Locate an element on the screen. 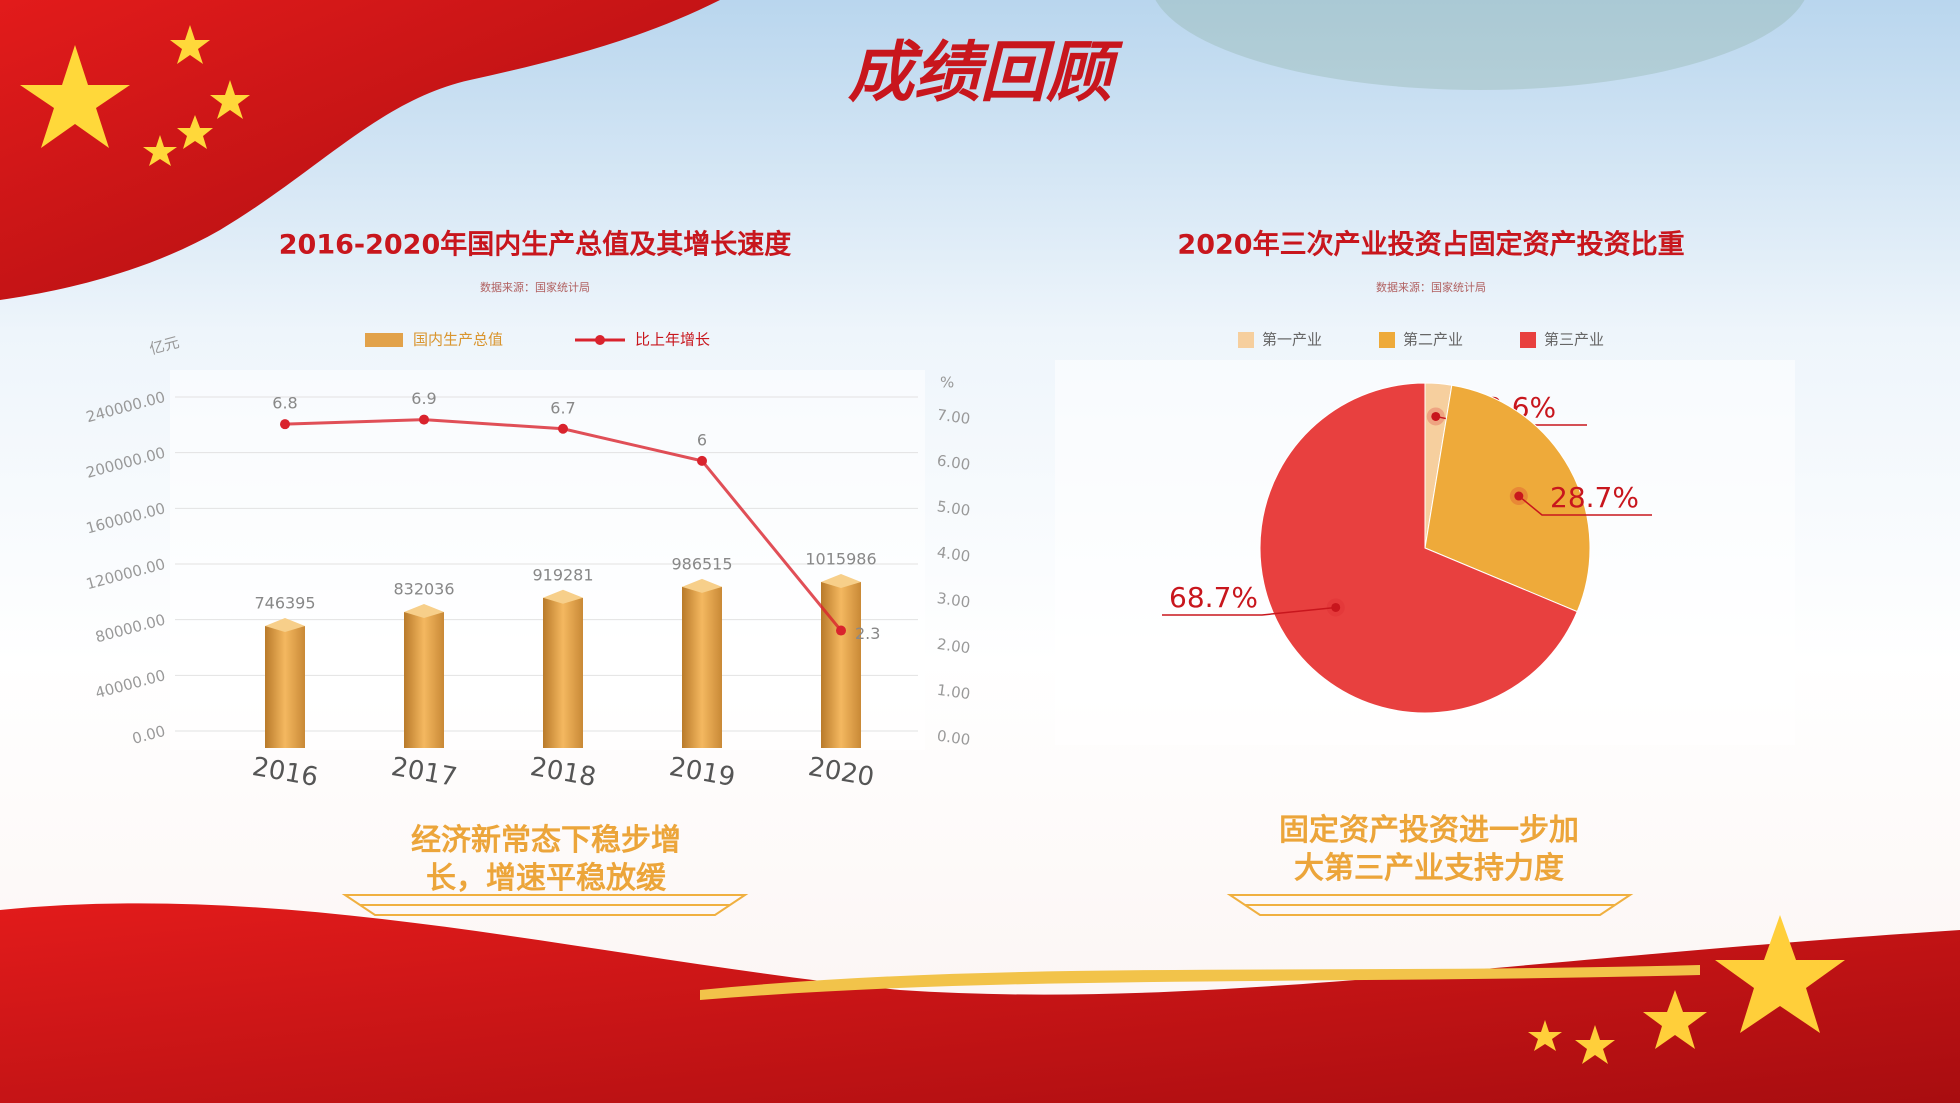  caption: 固定资产投资进一步加大第三产业支持力度 is located at coordinates (1429, 849).